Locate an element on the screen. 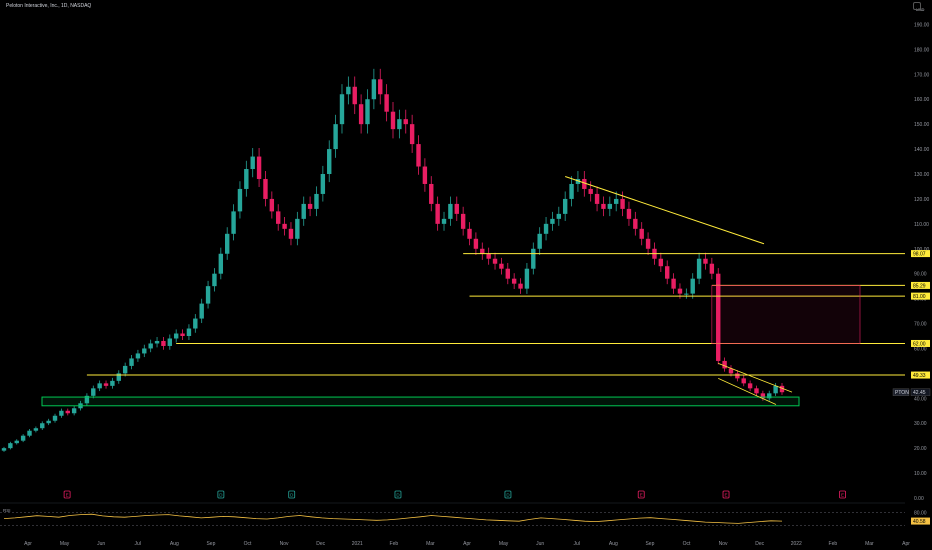  current-price-tag is located at coordinates (920, 392).